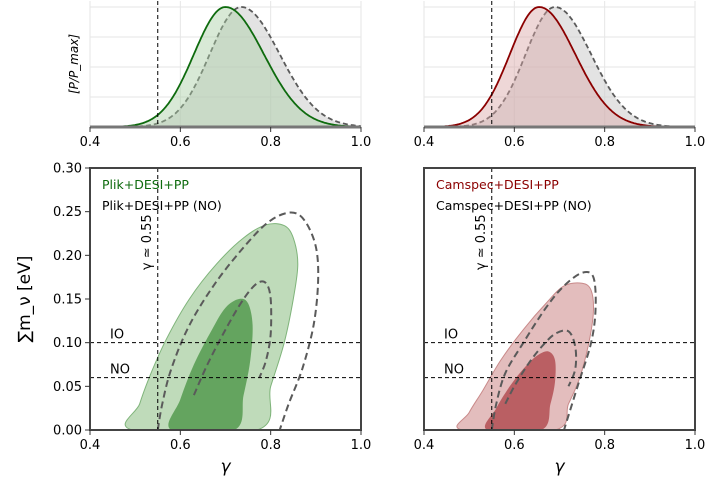 Image resolution: width=714 pixels, height=481 pixels. Describe the element at coordinates (67, 387) in the screenshot. I see `y-tick-label: 0.05` at that location.